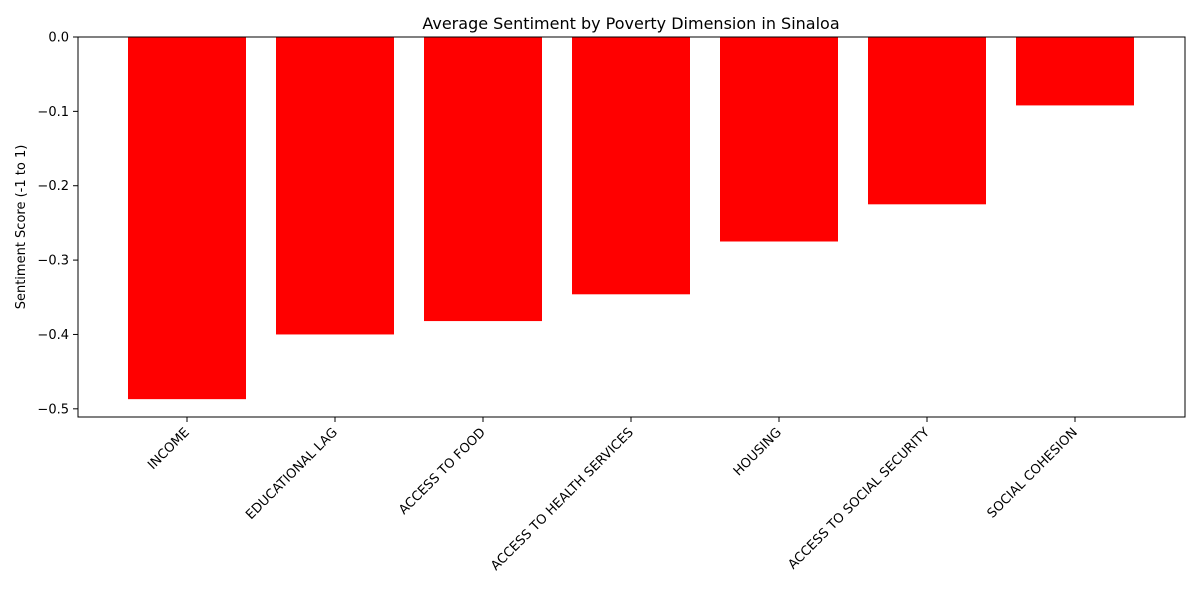  I want to click on x-tick-label: ACCESS TO FOOD, so click(442, 471).